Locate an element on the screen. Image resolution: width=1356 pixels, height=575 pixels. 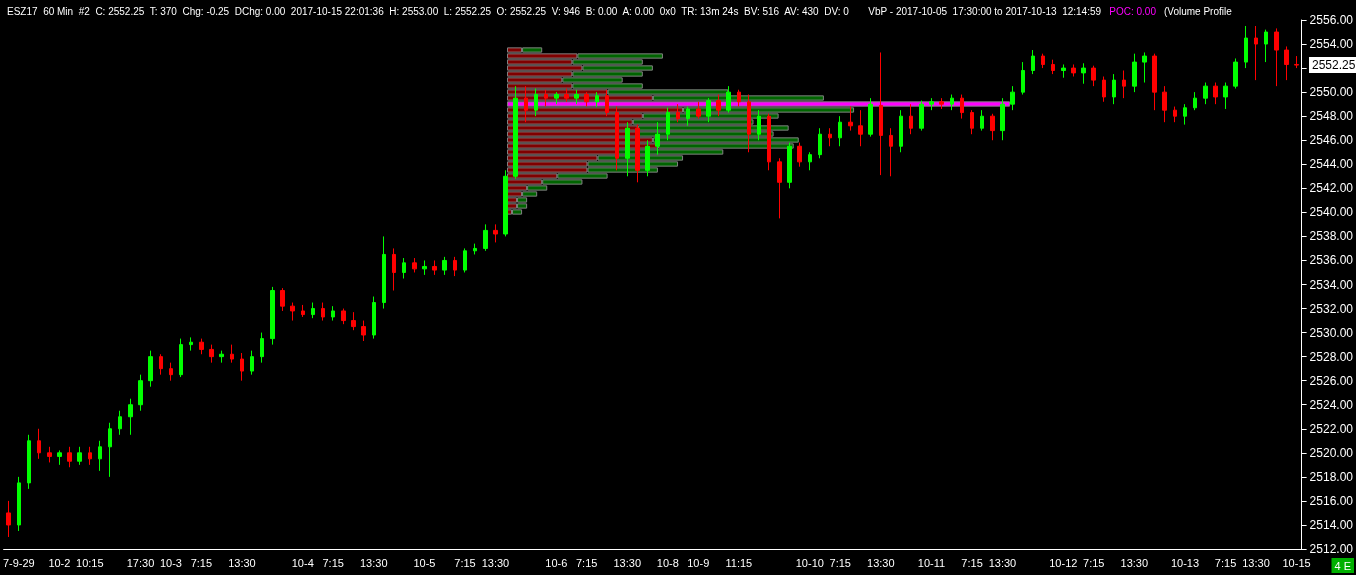
x-tick-label: 10-12 is located at coordinates (1063, 562).